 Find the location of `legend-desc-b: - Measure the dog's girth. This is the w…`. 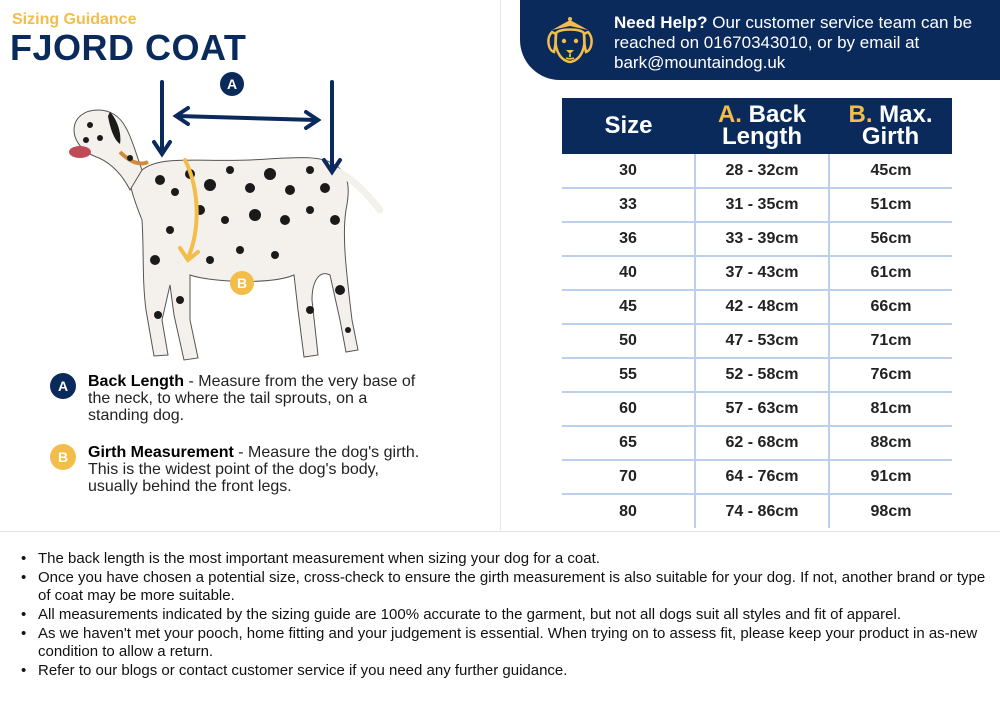

legend-desc-b: - Measure the dog's girth. This is the w… is located at coordinates (254, 469).